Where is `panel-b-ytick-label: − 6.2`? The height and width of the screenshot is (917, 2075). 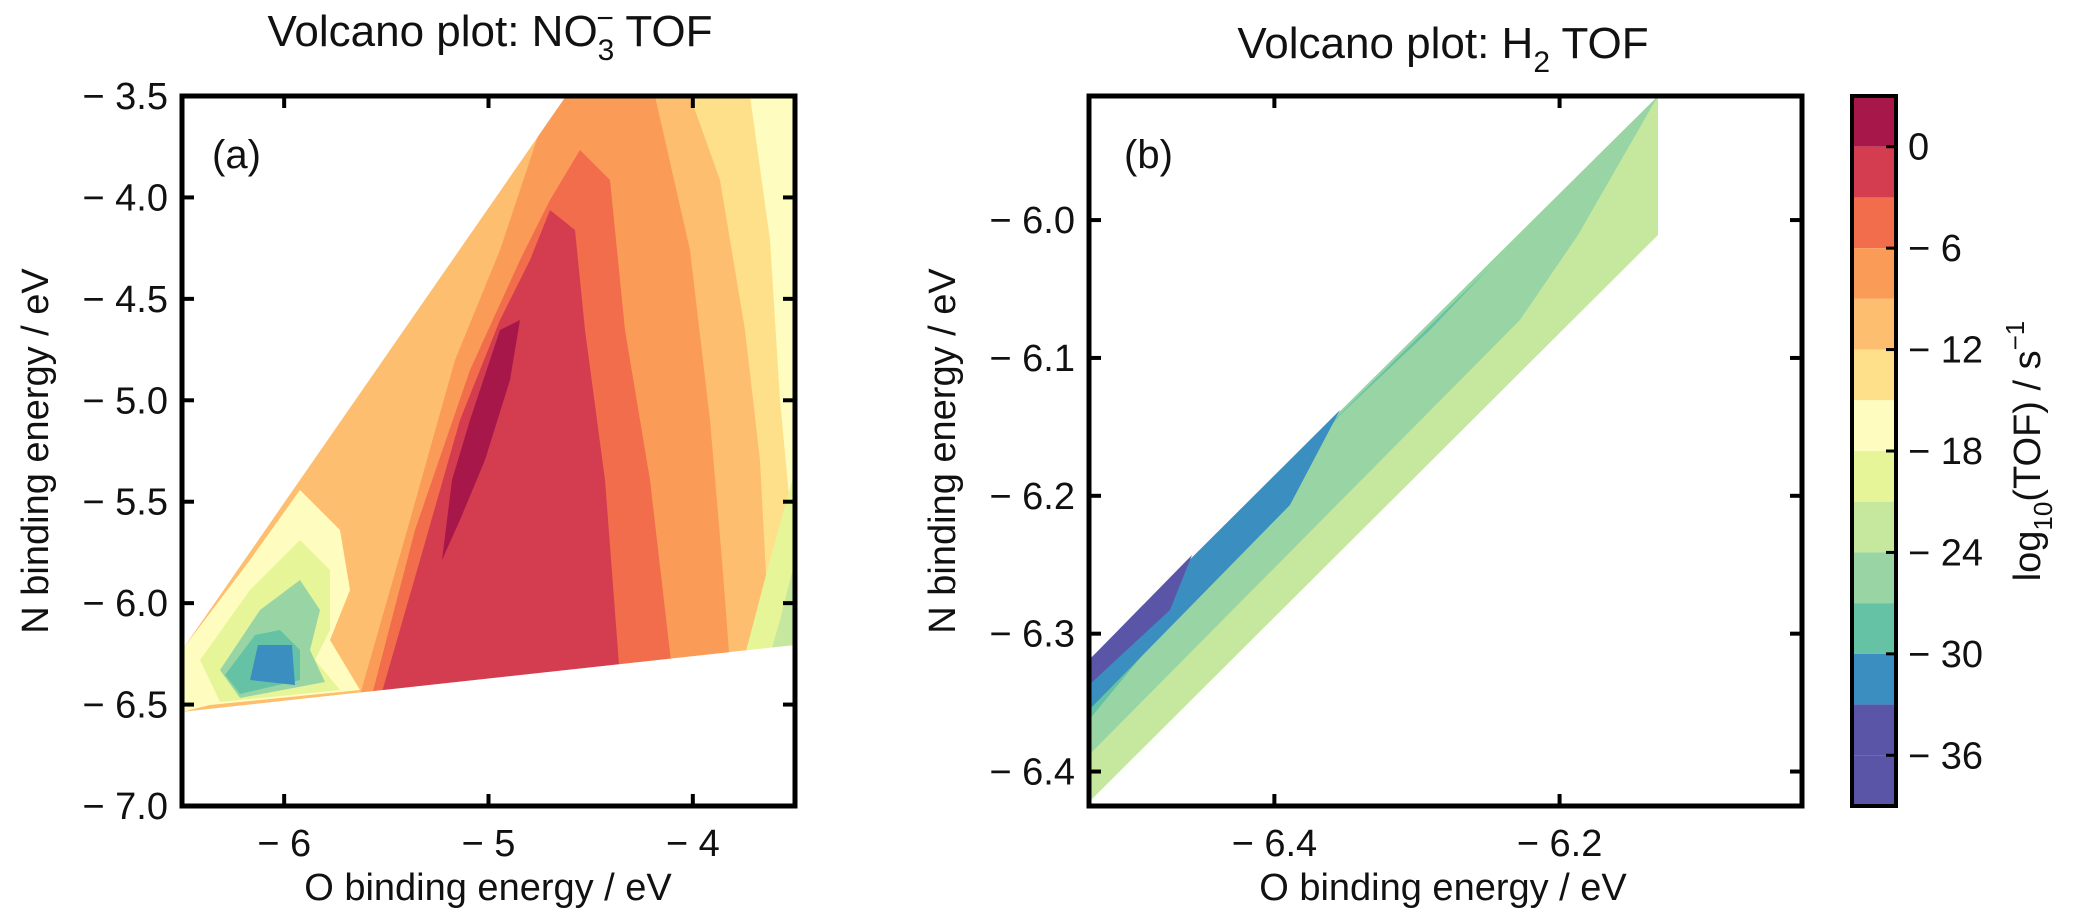 panel-b-ytick-label: − 6.2 is located at coordinates (1032, 497).